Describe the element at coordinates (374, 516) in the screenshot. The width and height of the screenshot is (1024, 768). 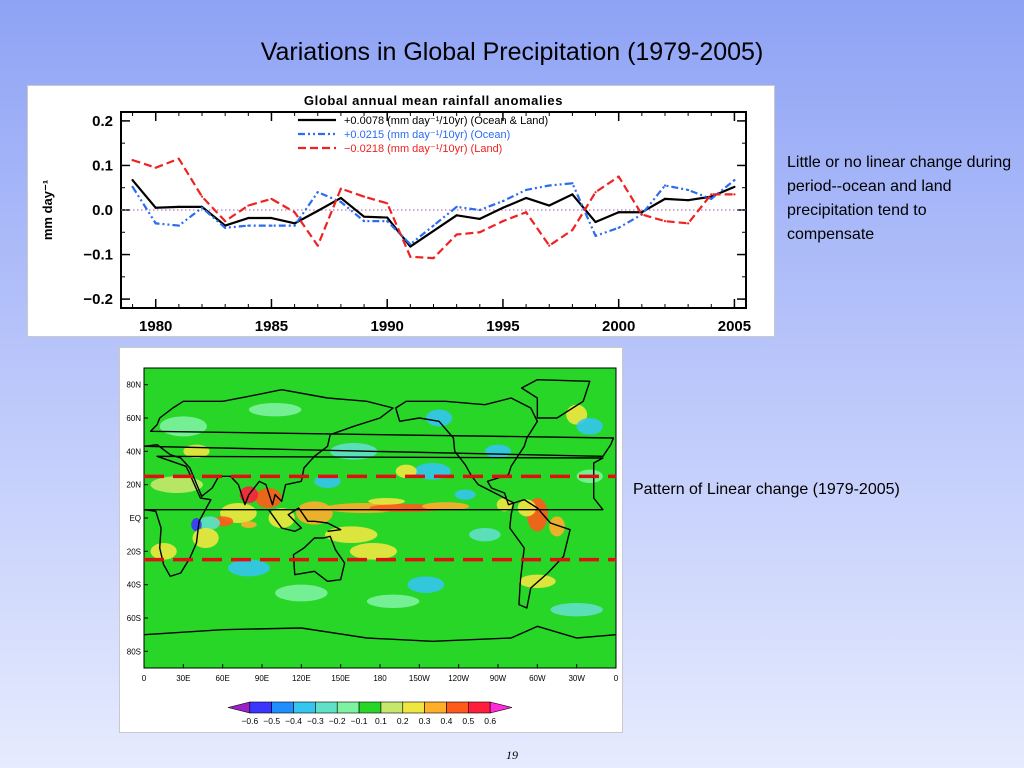
I see `africa-outline` at that location.